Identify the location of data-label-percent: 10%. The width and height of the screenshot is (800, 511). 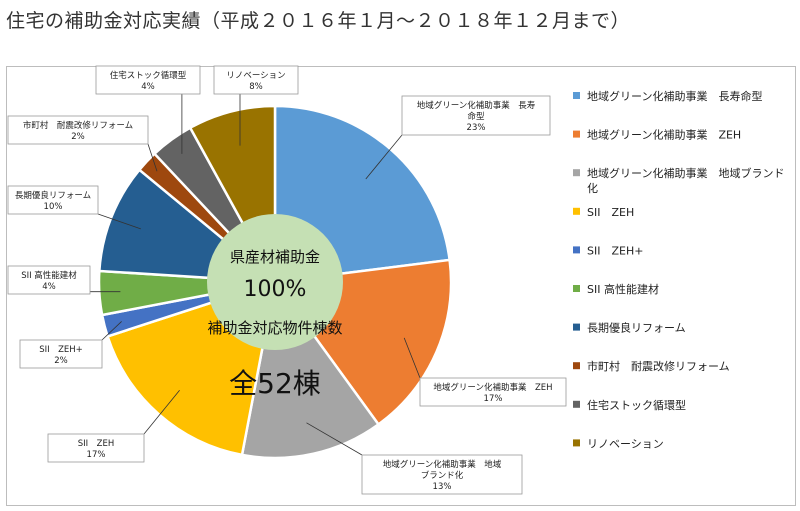
(53, 207).